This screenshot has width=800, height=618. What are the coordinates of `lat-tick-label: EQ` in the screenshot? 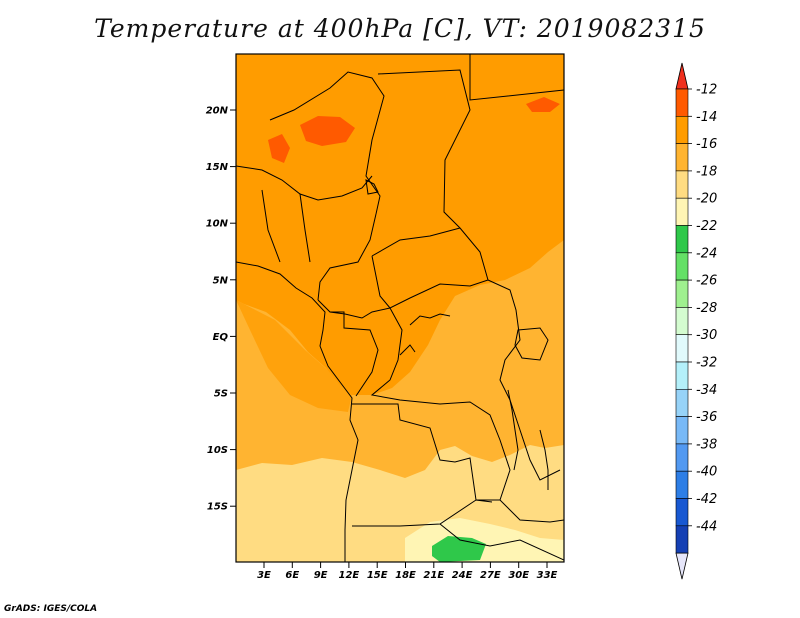 It's located at (221, 337).